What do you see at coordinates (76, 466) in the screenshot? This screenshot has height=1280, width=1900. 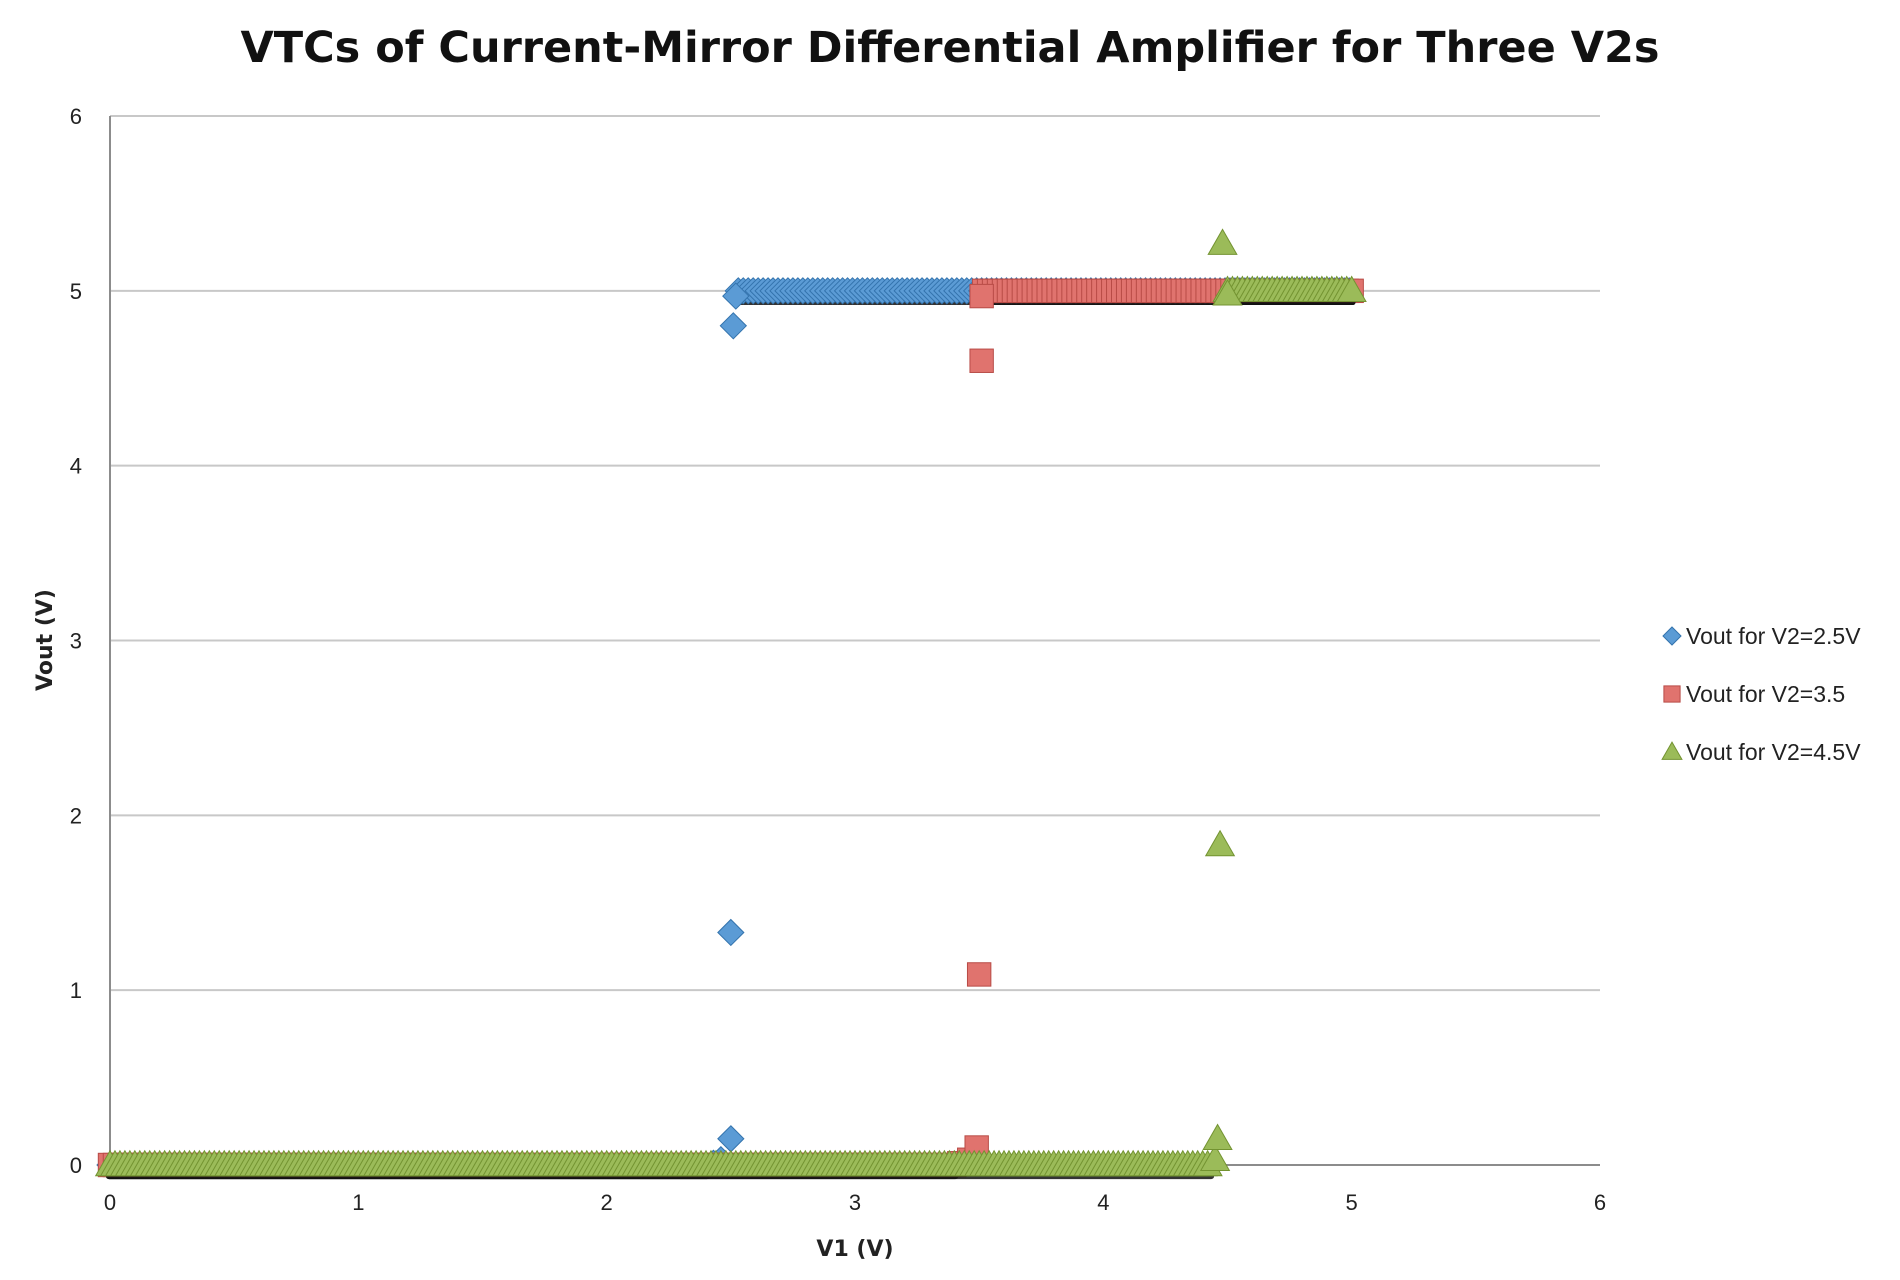 I see `y-tick-label: 4` at bounding box center [76, 466].